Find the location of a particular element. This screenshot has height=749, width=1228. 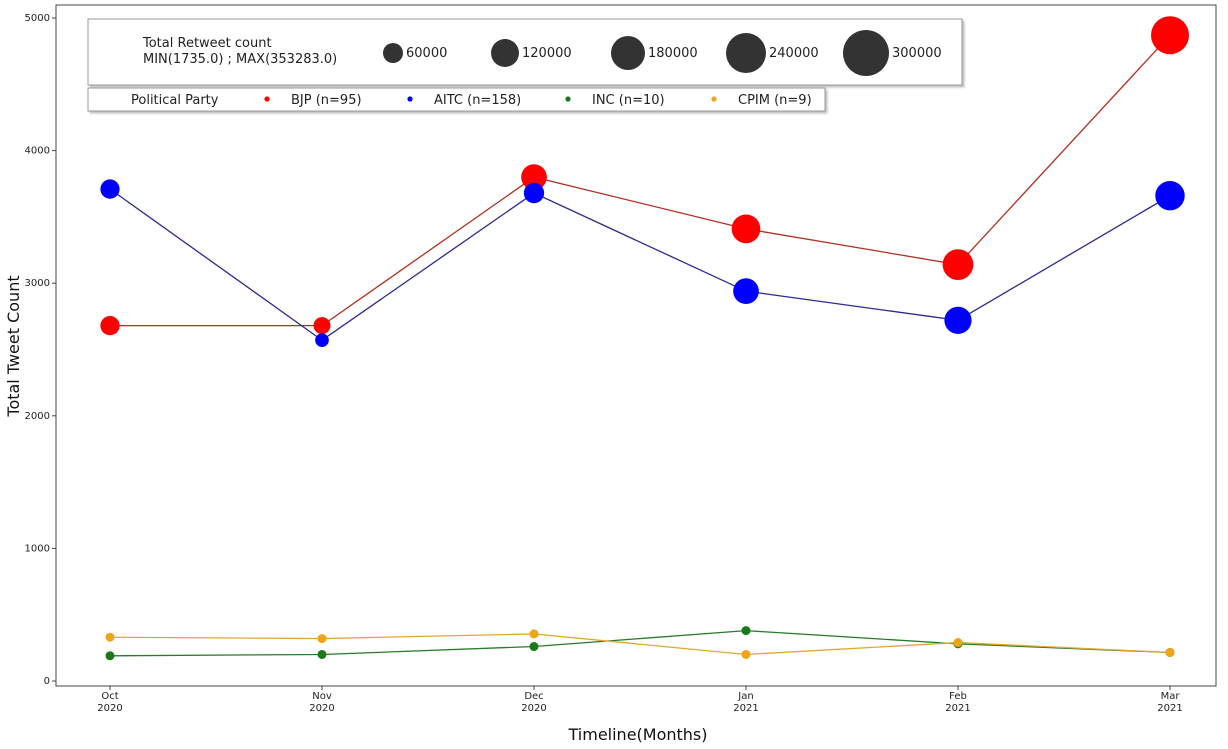

y-tick-label: 2000 is located at coordinates (37, 416).